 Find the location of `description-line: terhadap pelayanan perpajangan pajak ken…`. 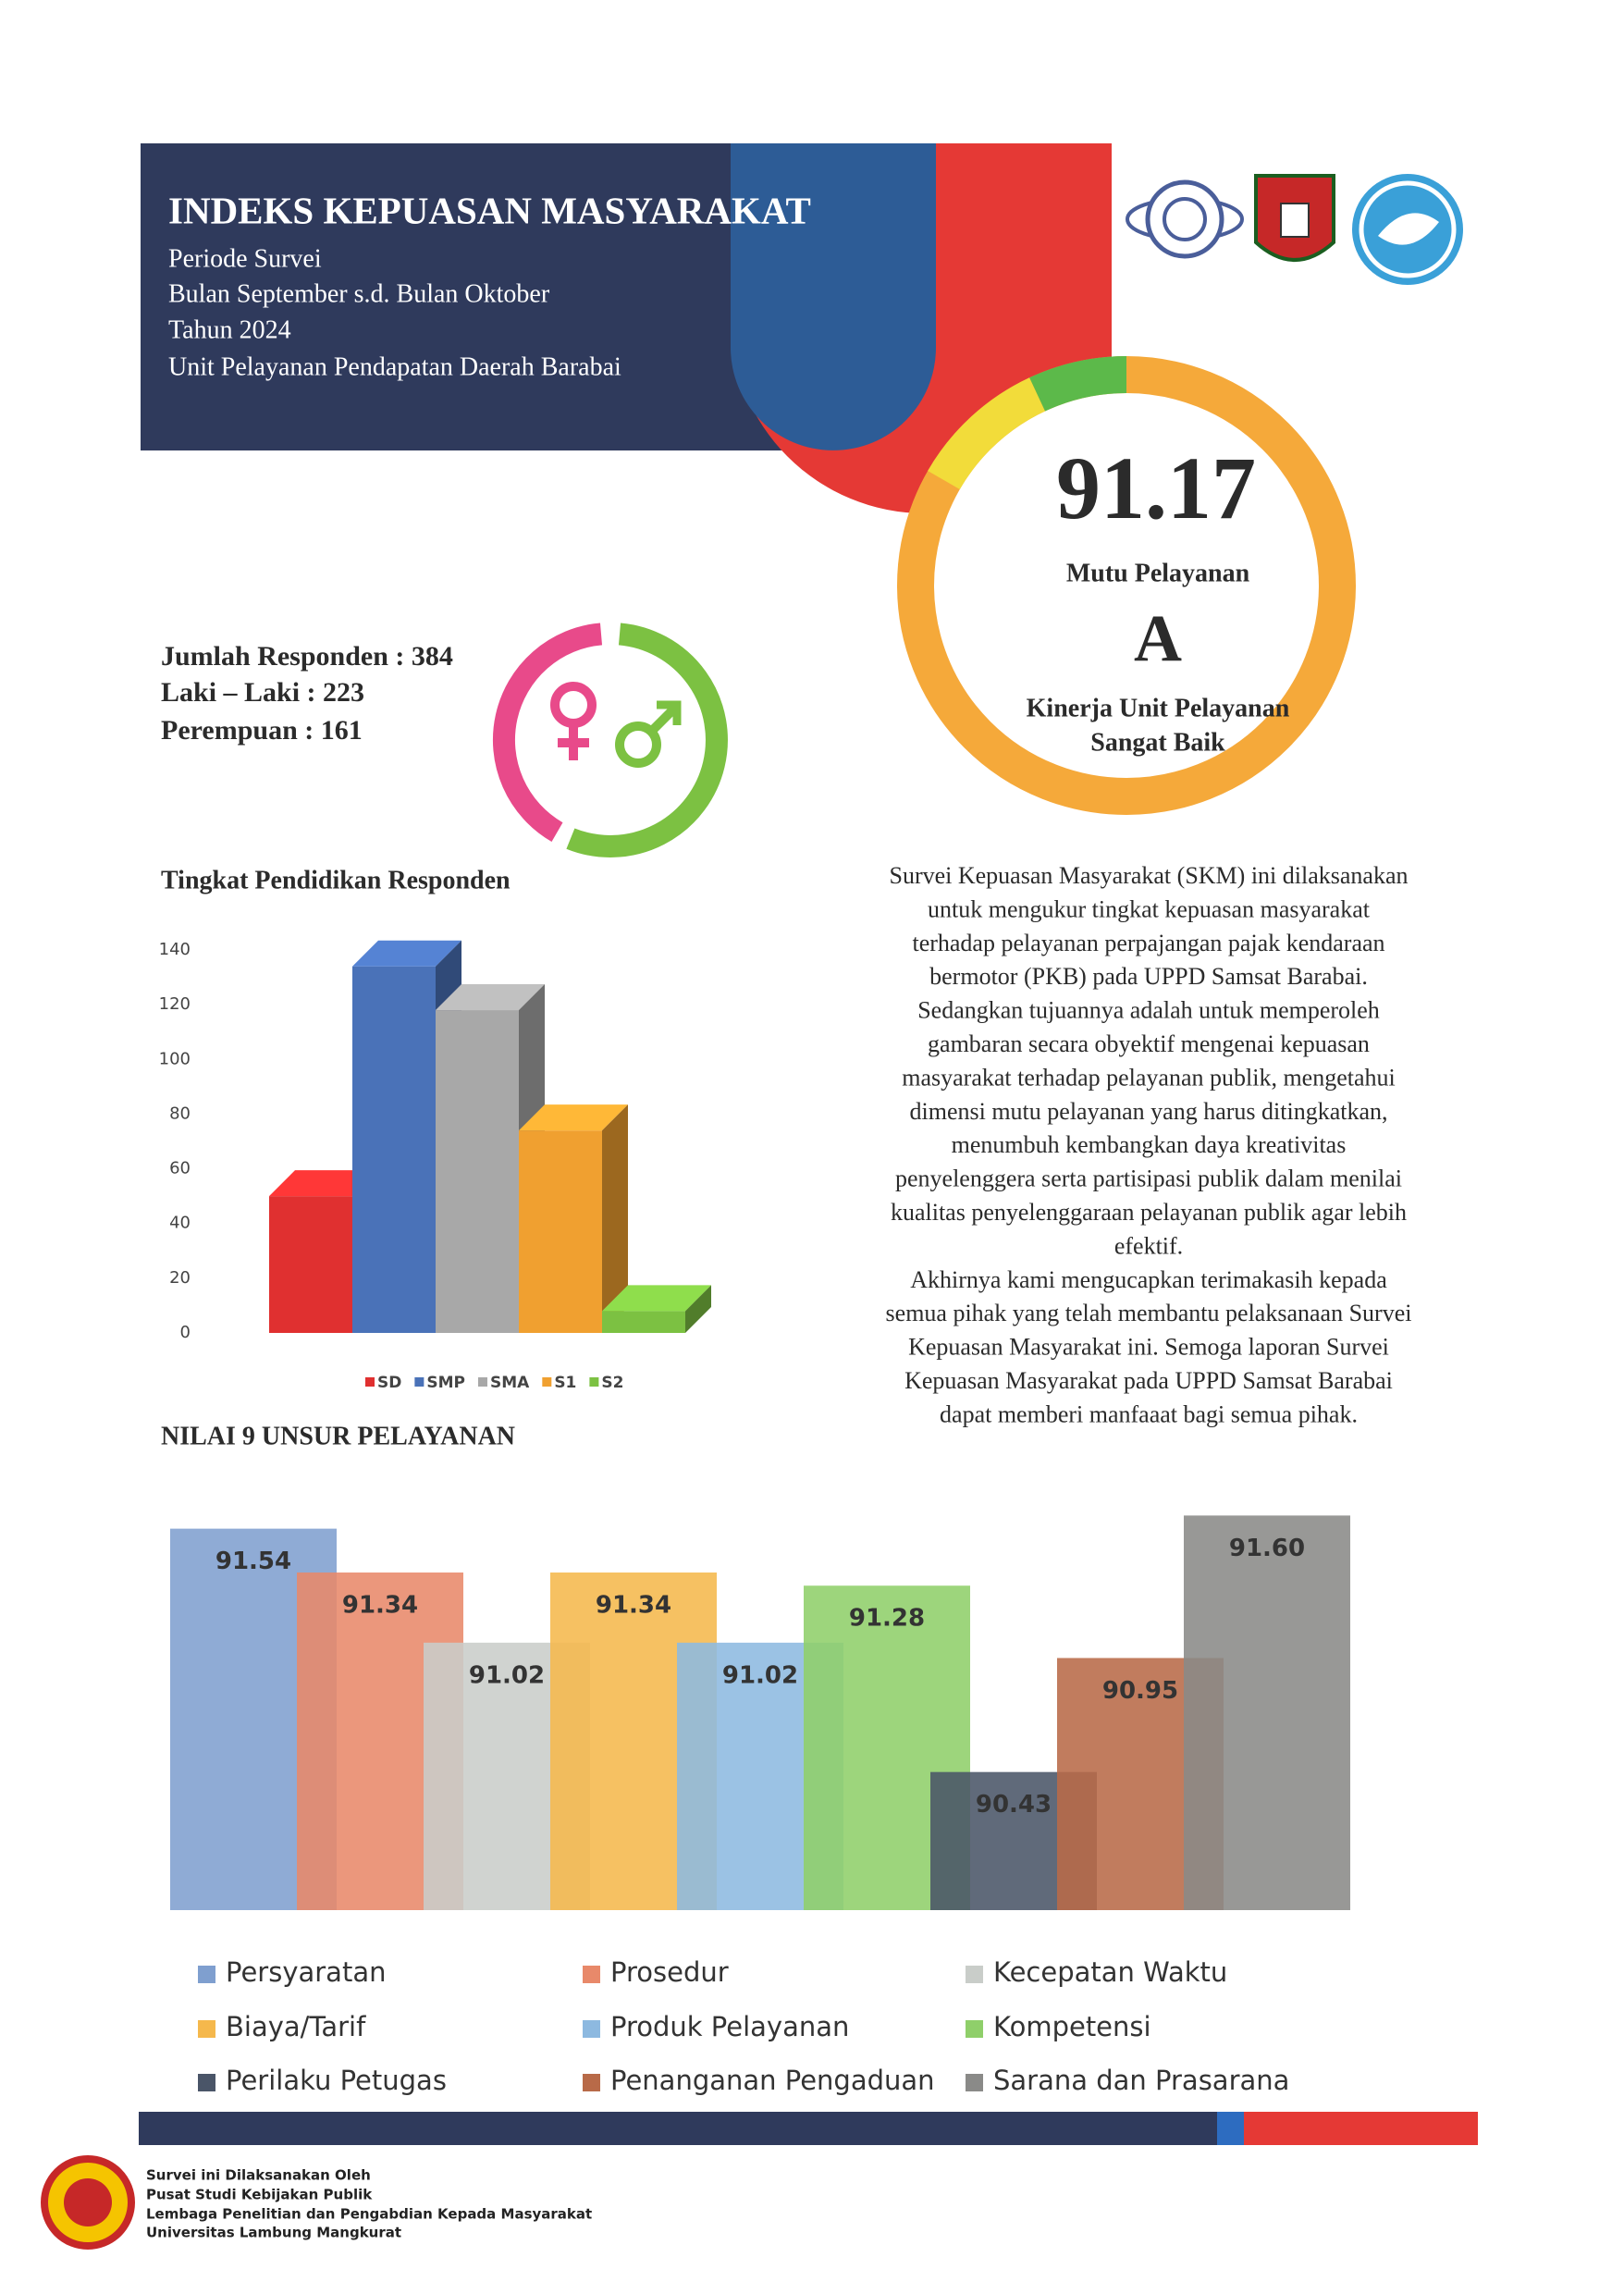

description-line: terhadap pelayanan perpajangan pajak ken… is located at coordinates (1148, 943).